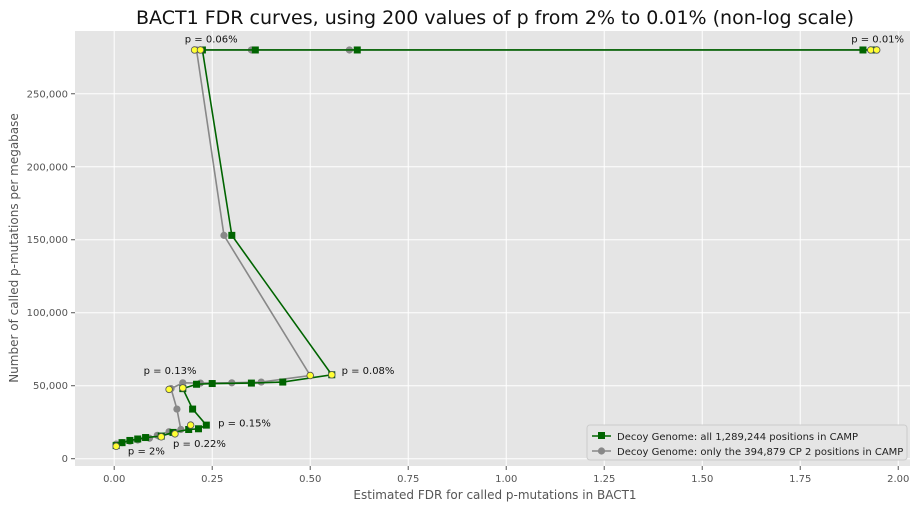  I want to click on x-tick-label: 2.00, so click(898, 479).